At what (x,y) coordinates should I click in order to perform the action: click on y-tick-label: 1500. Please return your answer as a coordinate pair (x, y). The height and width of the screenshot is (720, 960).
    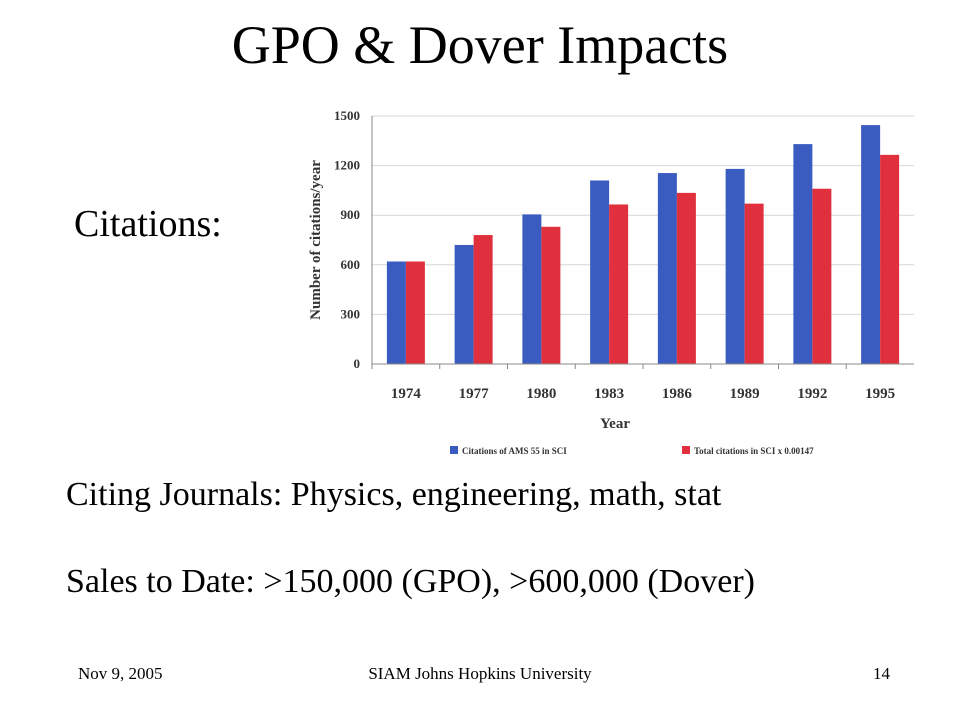
    Looking at the image, I should click on (347, 115).